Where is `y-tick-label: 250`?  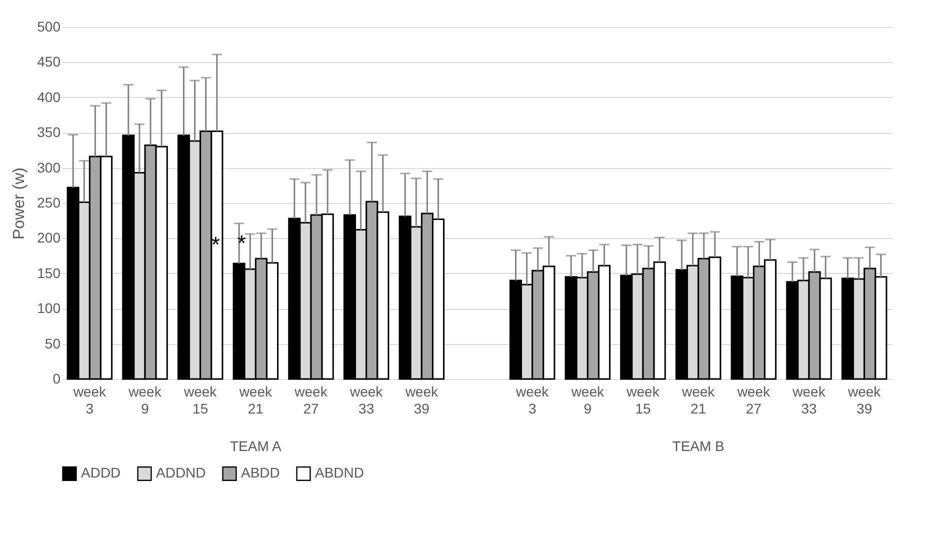 y-tick-label: 250 is located at coordinates (49, 202).